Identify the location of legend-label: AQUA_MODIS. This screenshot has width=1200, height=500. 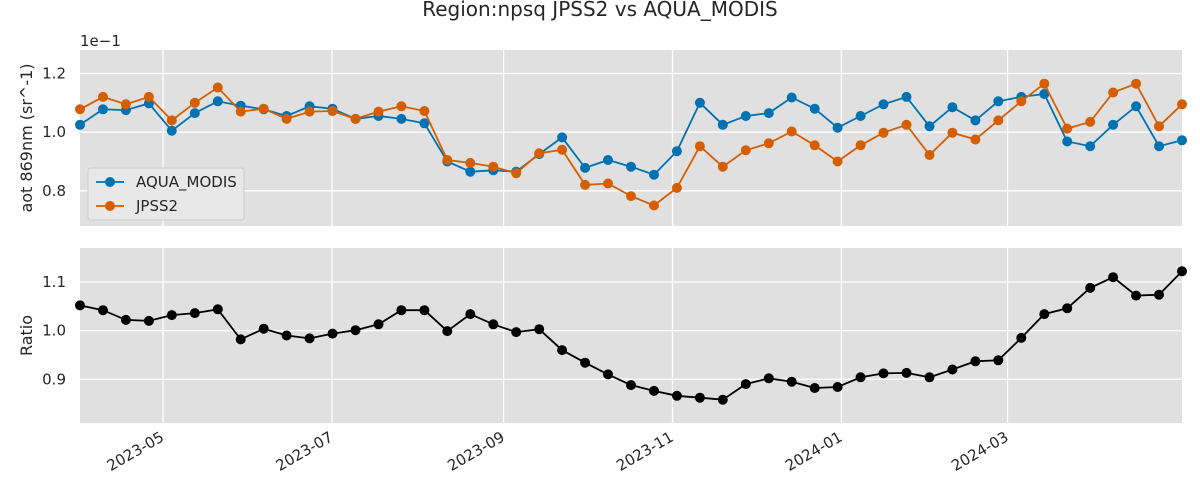
(186, 182).